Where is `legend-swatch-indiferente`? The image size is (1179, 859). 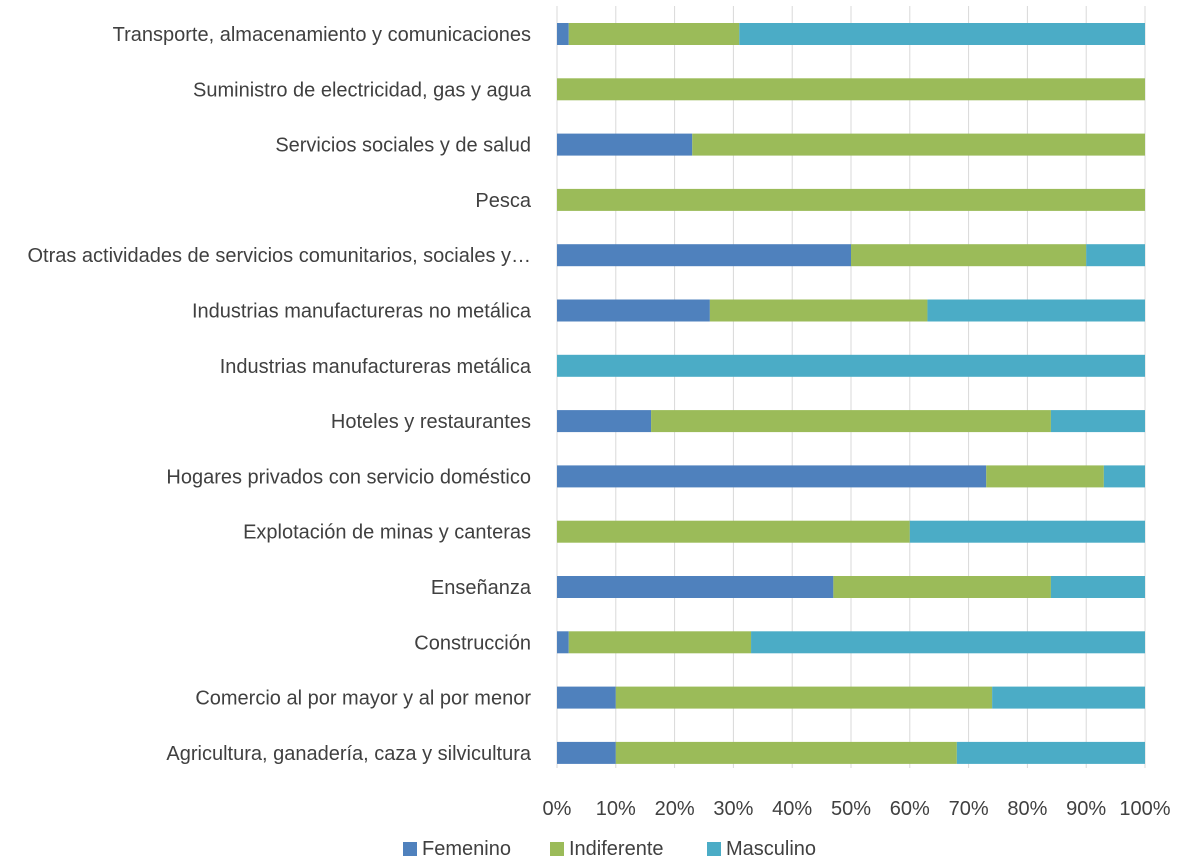
legend-swatch-indiferente is located at coordinates (557, 849).